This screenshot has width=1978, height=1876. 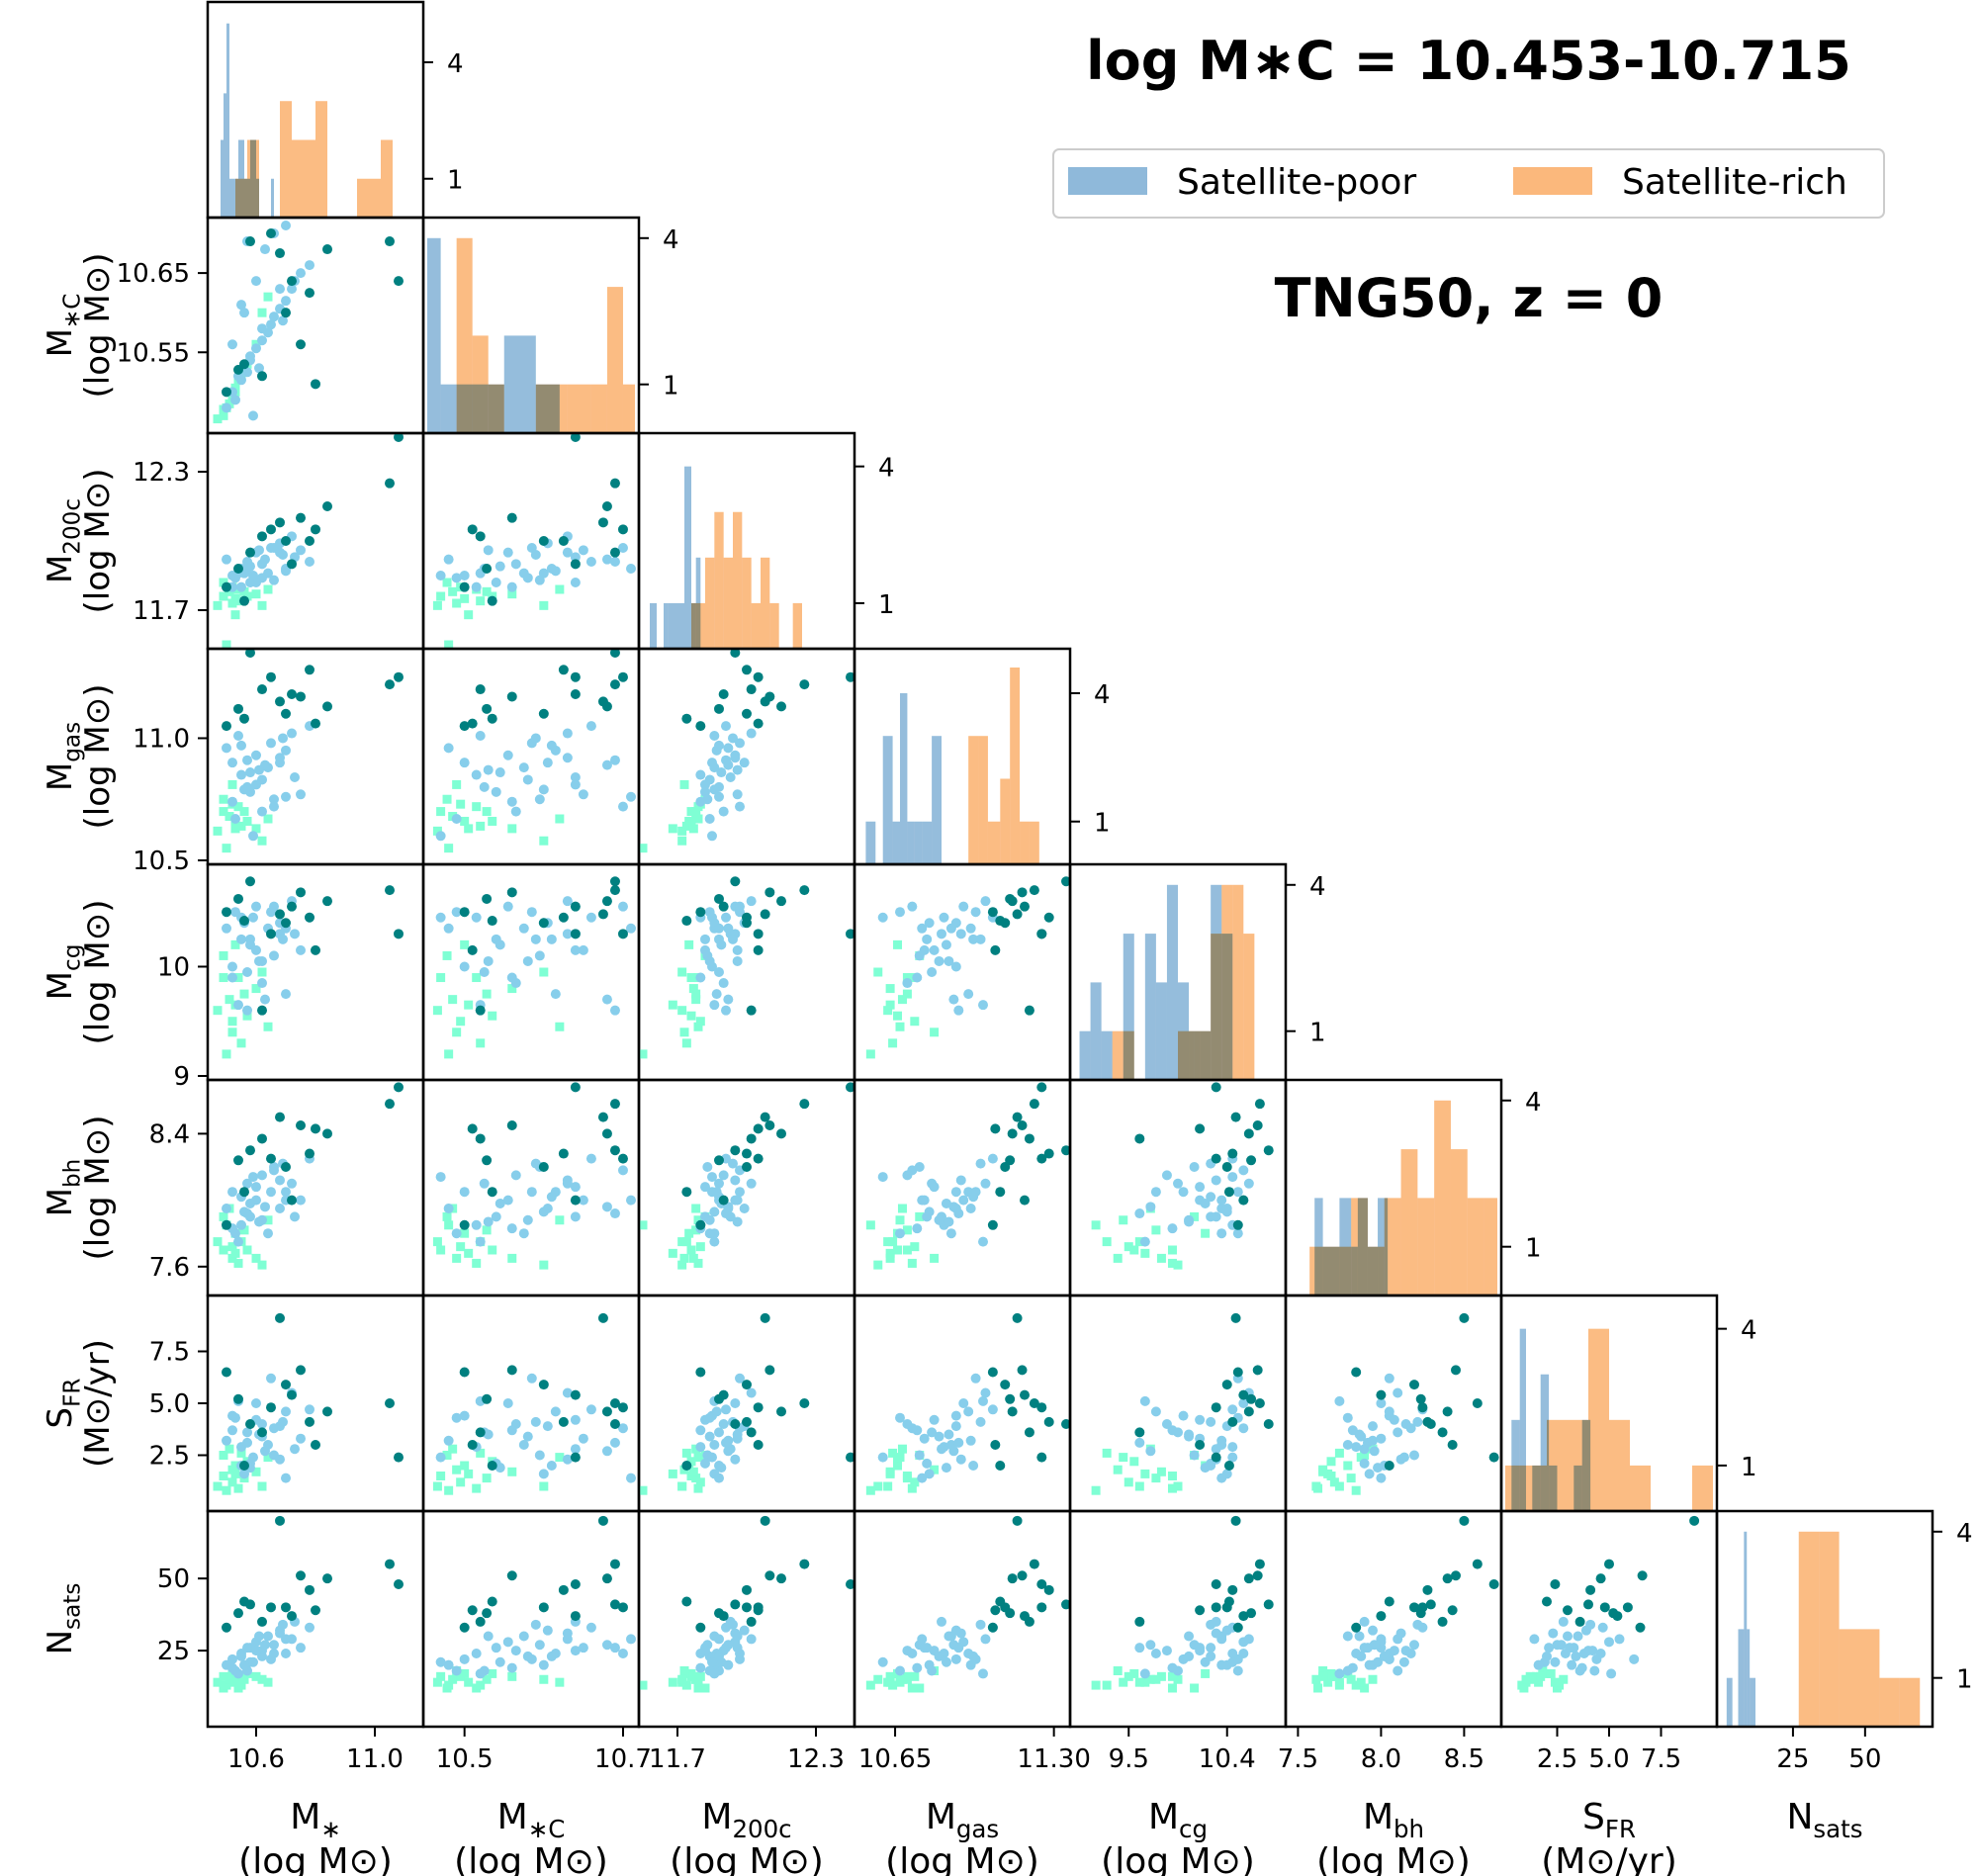 I want to click on legend-label-poor: Satellite-poor, so click(x=1297, y=182).